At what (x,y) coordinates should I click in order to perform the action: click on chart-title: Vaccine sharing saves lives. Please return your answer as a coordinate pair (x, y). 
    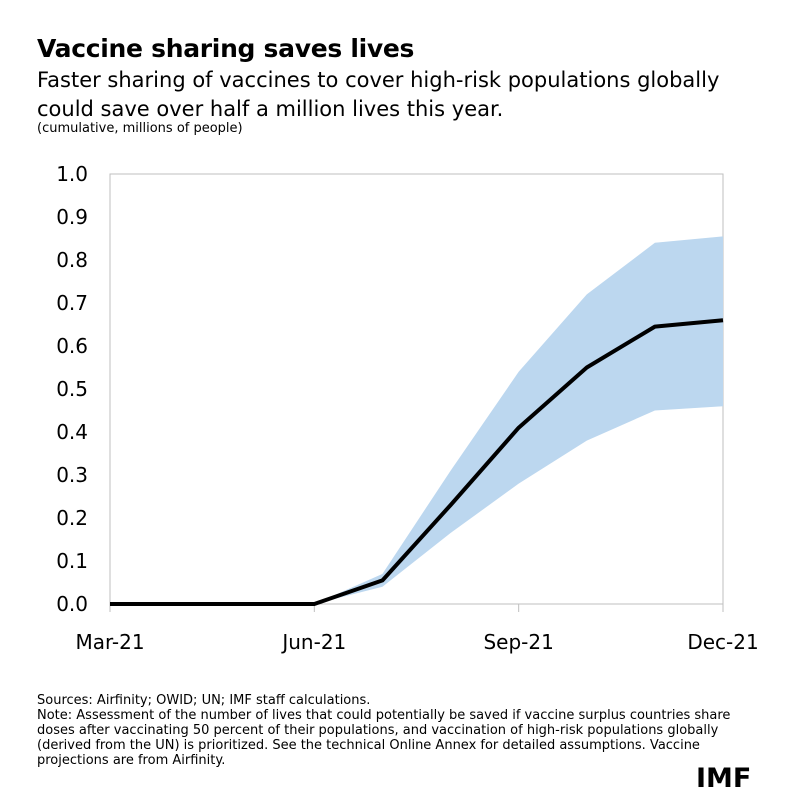
    Looking at the image, I should click on (226, 48).